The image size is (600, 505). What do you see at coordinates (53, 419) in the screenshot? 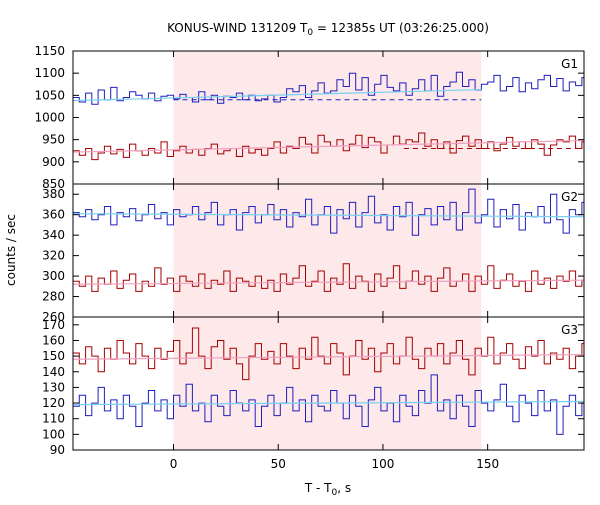
I see `y-tick-label: 110` at bounding box center [53, 419].